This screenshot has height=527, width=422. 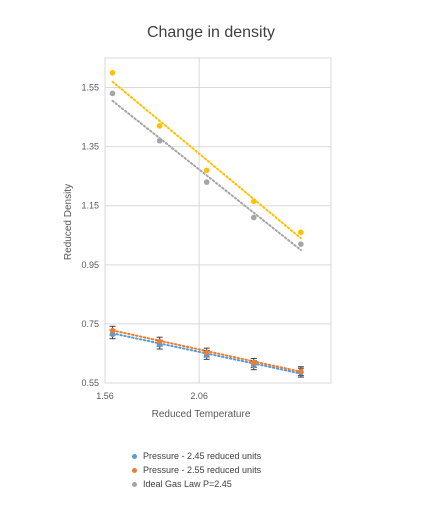 I want to click on y-tick-label: 1.55, so click(x=90, y=88).